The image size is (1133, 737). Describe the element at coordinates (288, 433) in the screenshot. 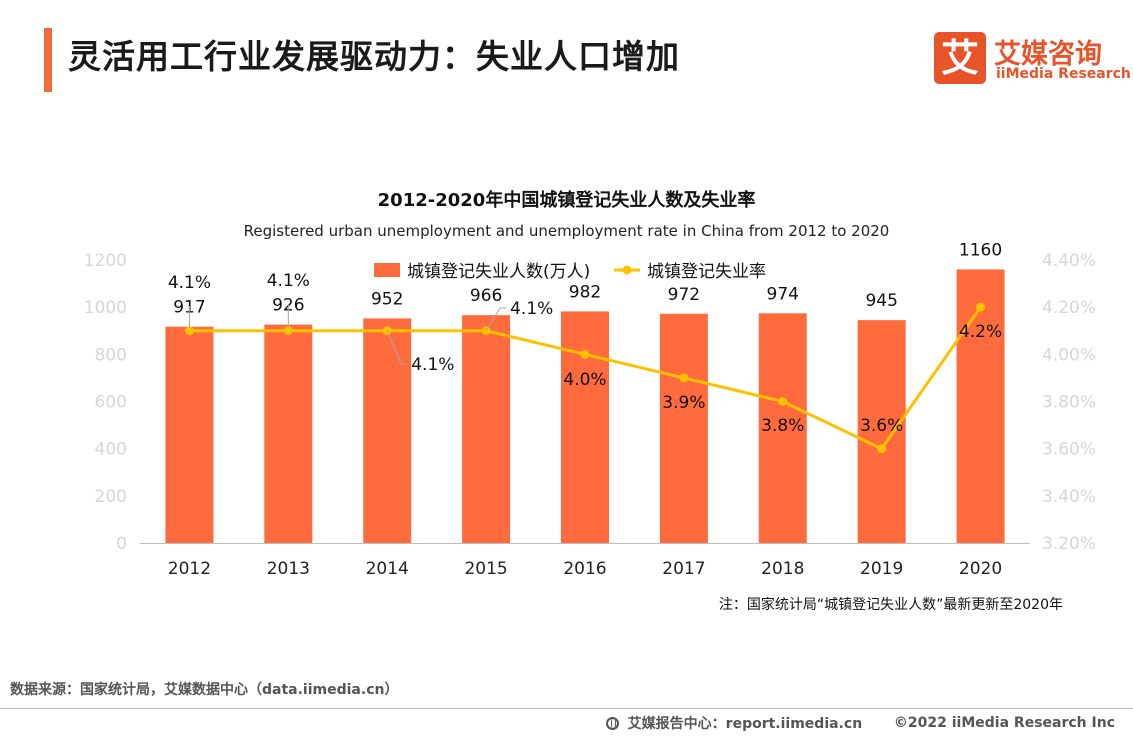

I see `bar-2013` at that location.